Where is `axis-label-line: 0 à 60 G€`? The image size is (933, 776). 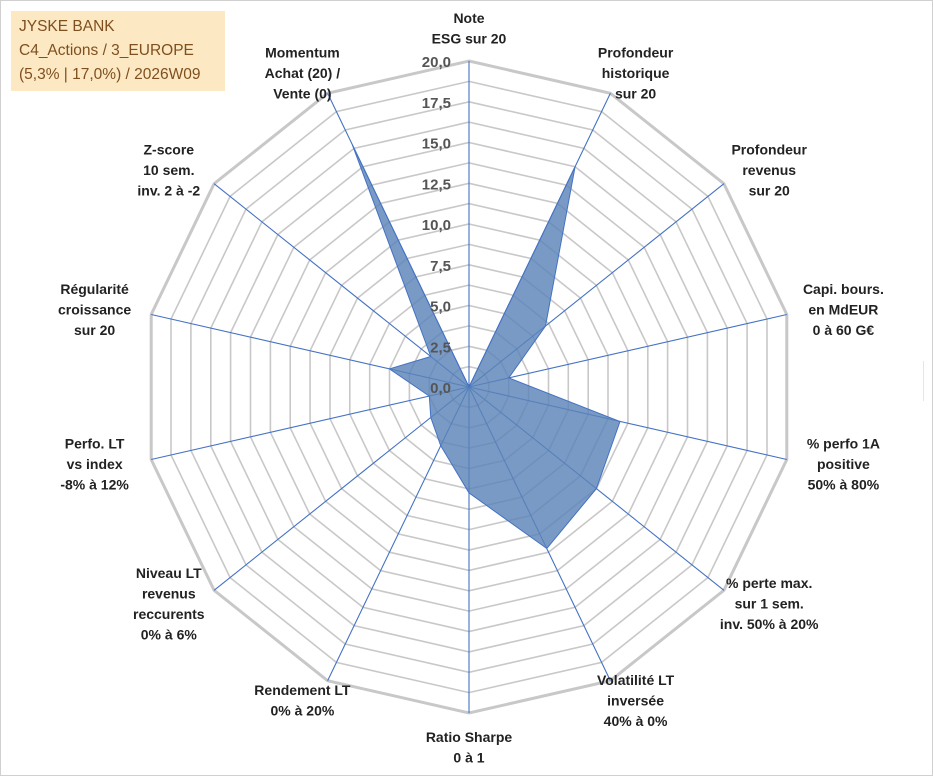 axis-label-line: 0 à 60 G€ is located at coordinates (844, 330).